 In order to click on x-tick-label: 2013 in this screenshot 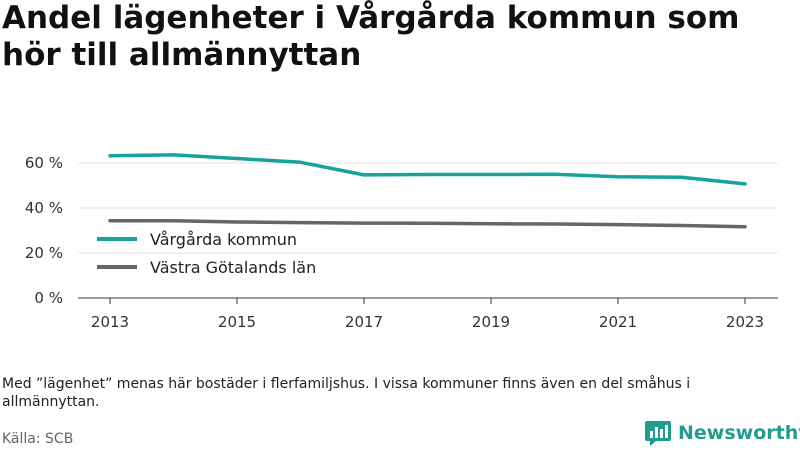, I will do `click(110, 322)`.